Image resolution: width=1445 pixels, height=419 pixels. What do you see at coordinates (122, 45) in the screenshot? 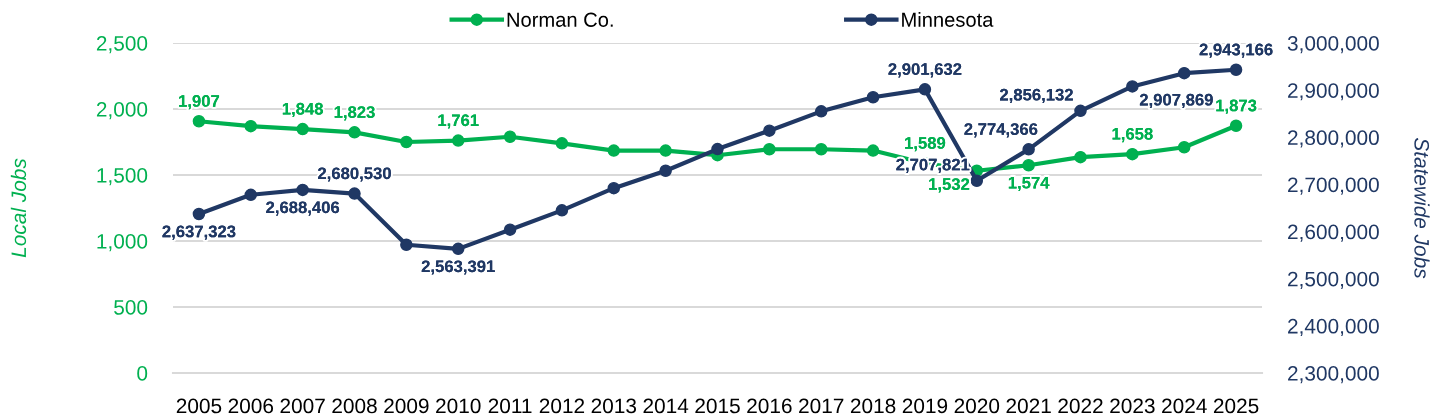
I see `y-tick-label: 2,500` at bounding box center [122, 45].